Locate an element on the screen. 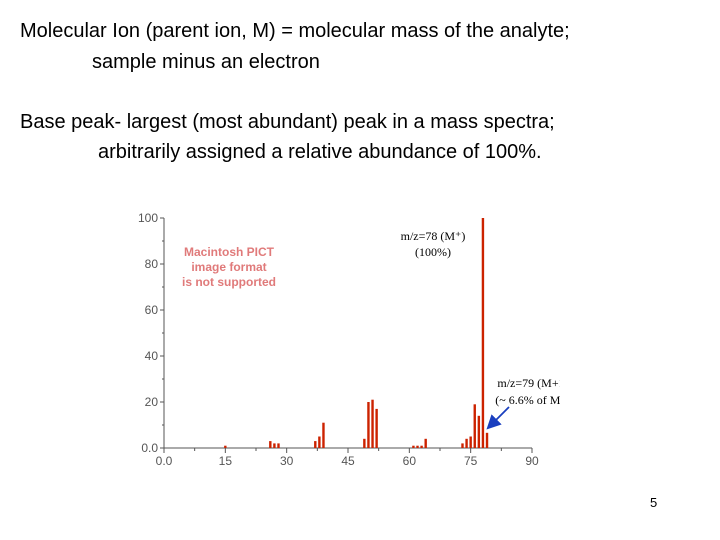 This screenshot has width=720, height=540. y-tick-label: 40 is located at coordinates (152, 356).